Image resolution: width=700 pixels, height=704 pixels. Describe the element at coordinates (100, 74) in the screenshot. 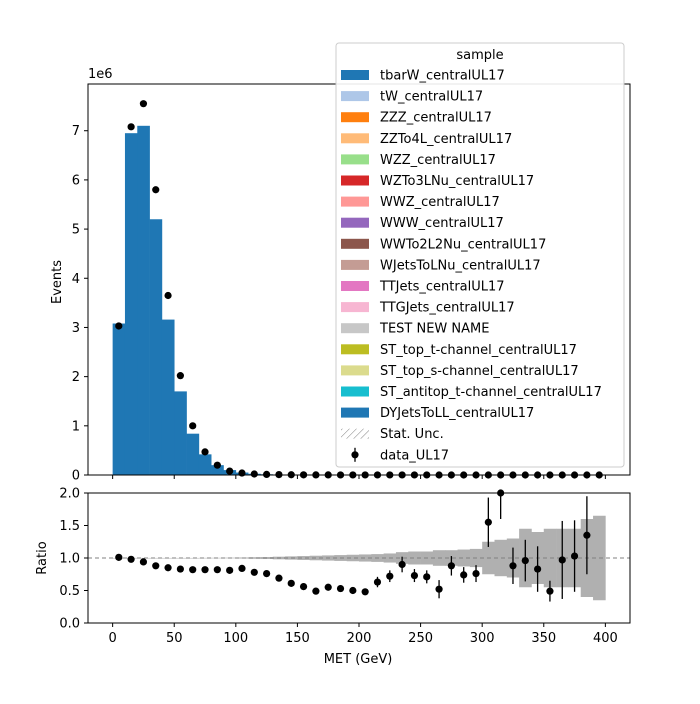

I see `main-y-multiplier: 1e6` at that location.